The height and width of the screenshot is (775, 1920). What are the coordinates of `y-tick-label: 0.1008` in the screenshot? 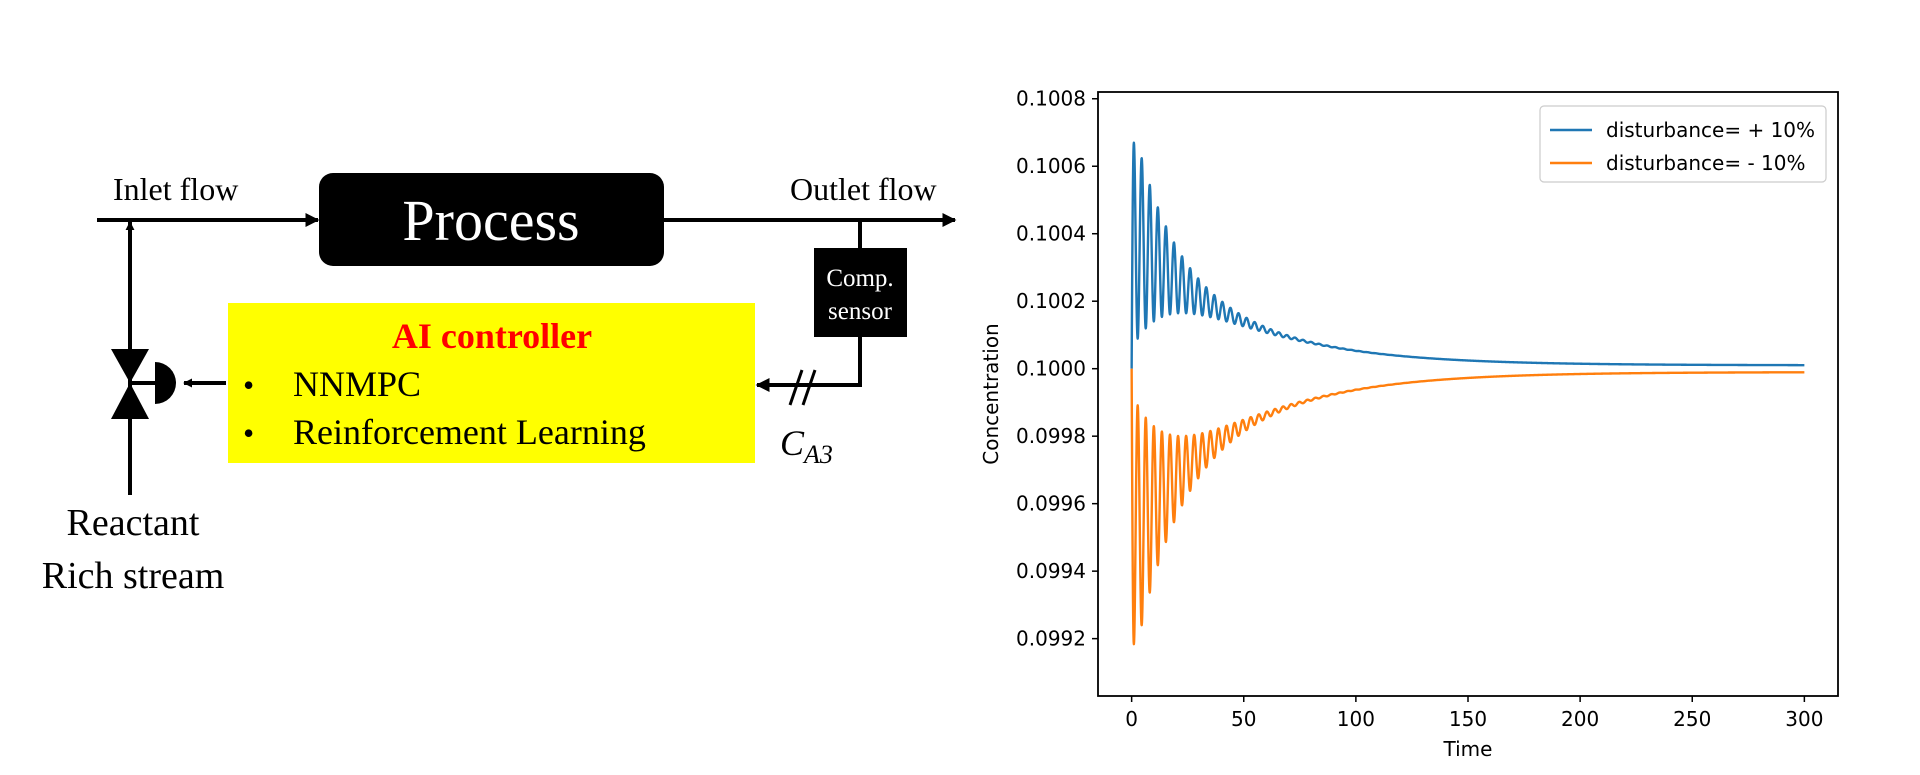 It's located at (1051, 99).